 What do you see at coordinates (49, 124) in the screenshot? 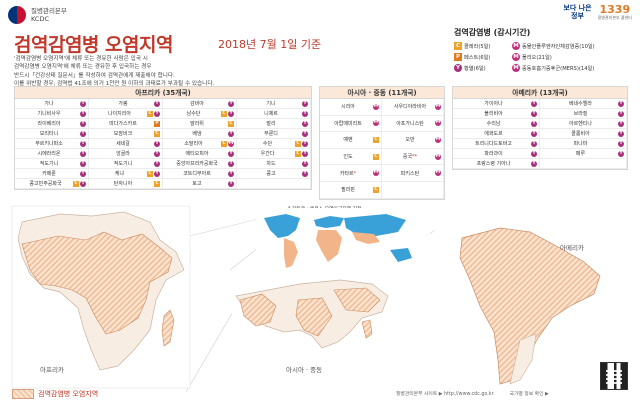
I see `country-name: 라이베리아` at bounding box center [49, 124].